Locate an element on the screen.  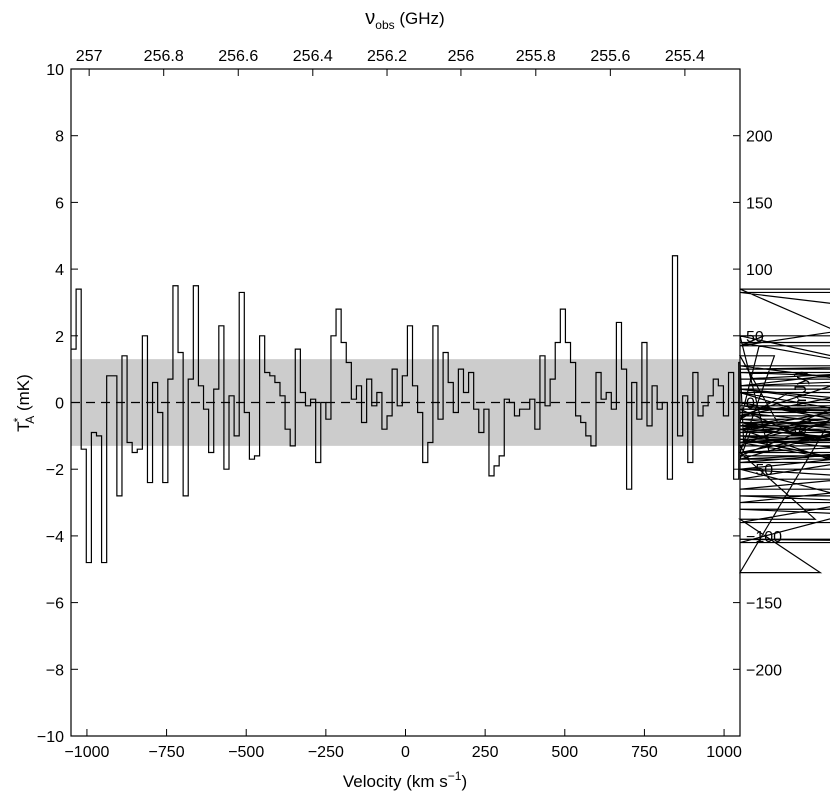
y2-tick-label: −150 is located at coordinates (764, 604).